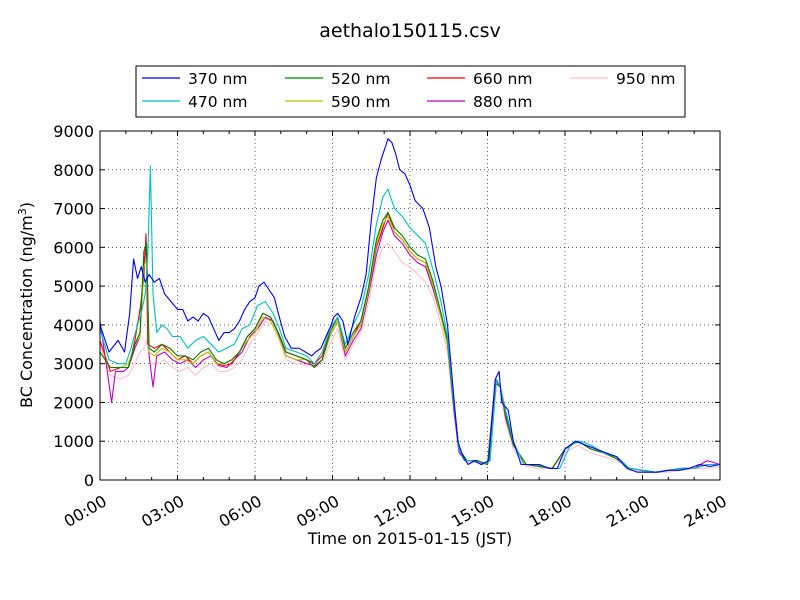 This screenshot has width=800, height=600. Describe the element at coordinates (705, 511) in the screenshot. I see `x-tick-label: 24:00` at that location.